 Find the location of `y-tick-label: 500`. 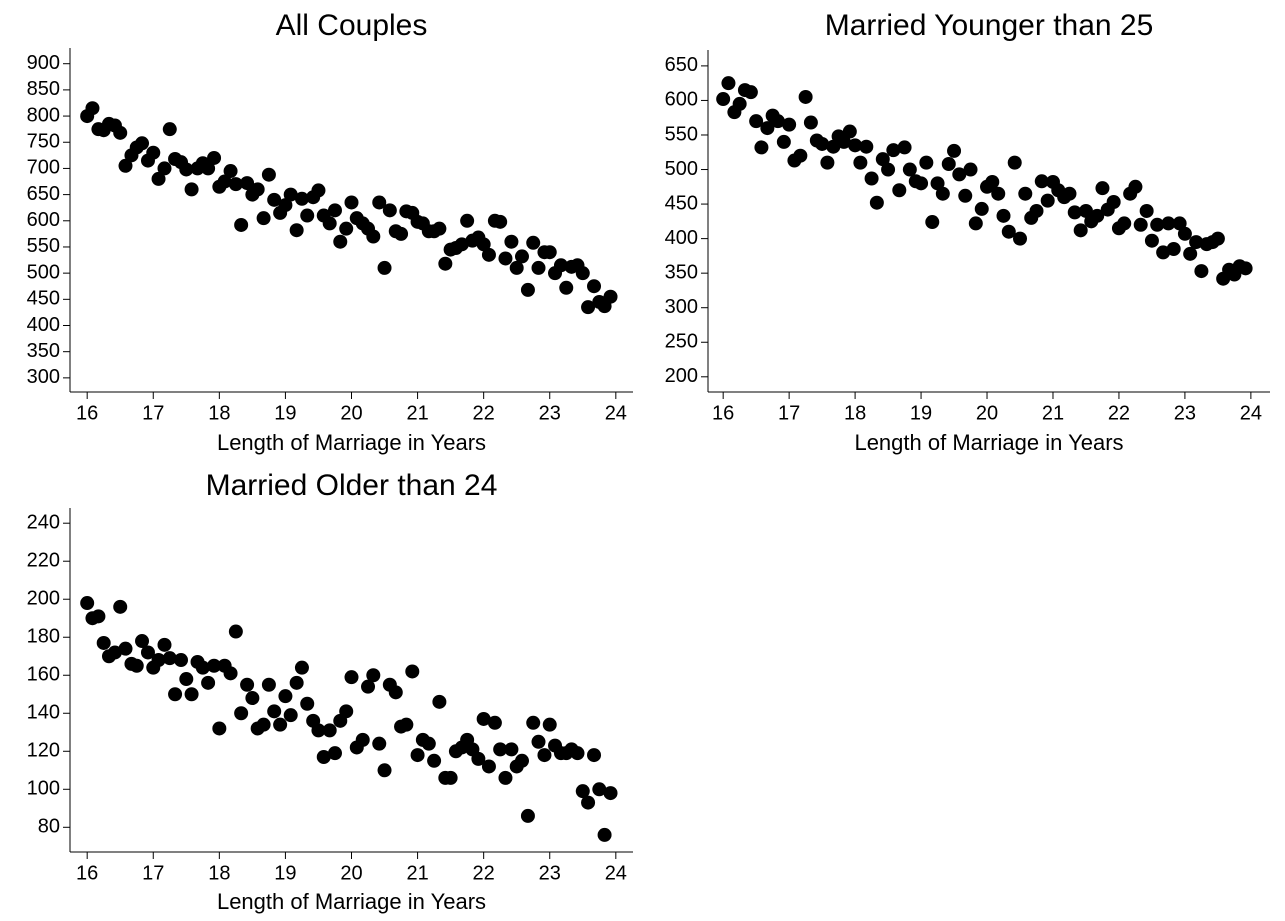

y-tick-label: 500 is located at coordinates (43, 272).